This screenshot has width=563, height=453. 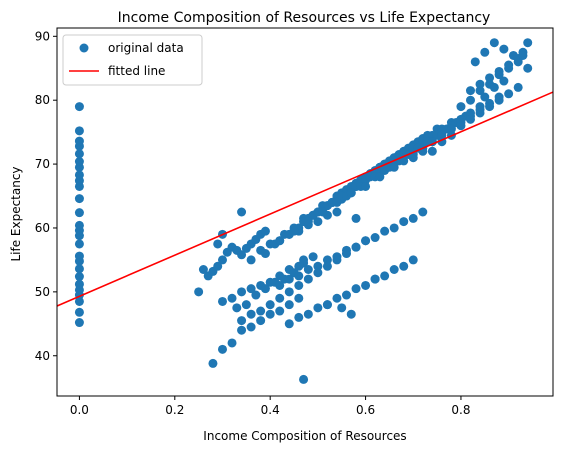 I want to click on y-tick-label: 90, so click(x=42, y=36).